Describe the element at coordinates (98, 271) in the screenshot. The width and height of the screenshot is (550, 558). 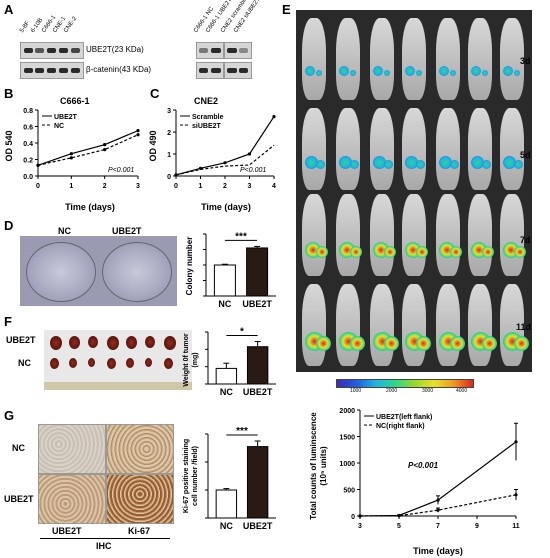
I see `colony-plates-photo` at that location.